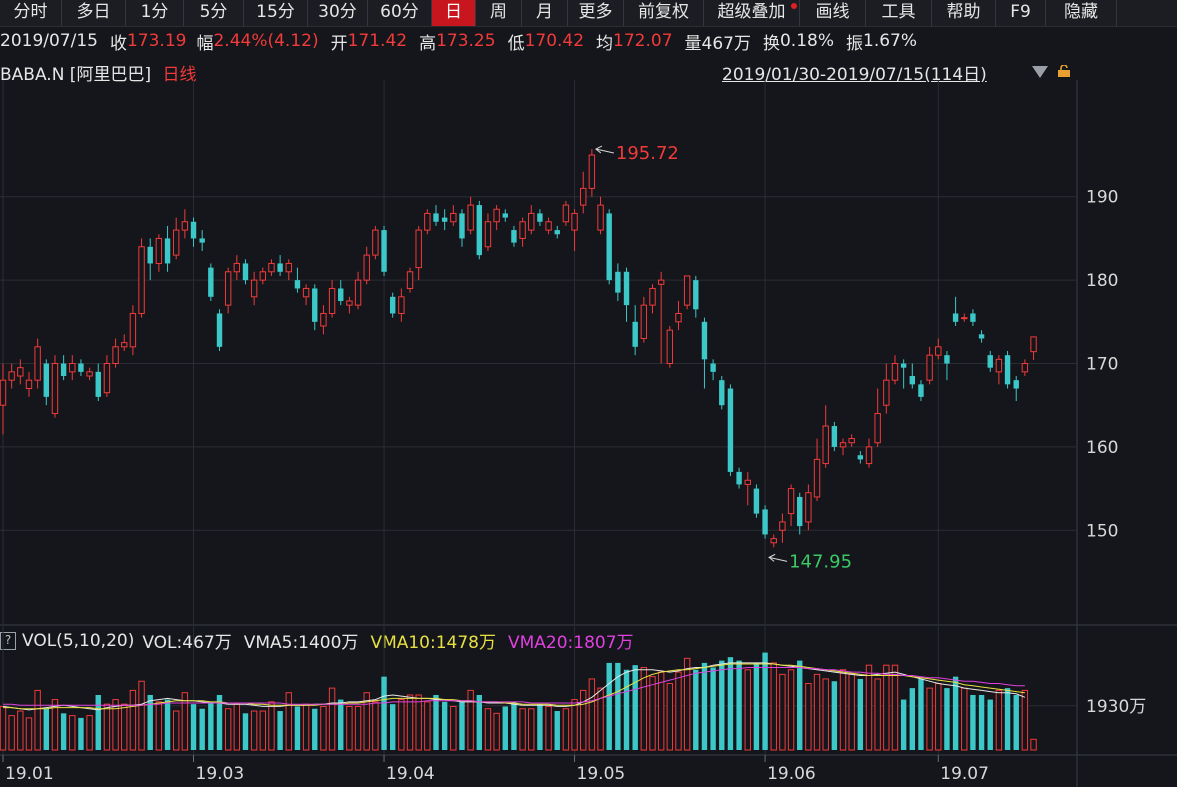 This screenshot has width=1177, height=787. I want to click on range-dropdown-icon, so click(1040, 72).